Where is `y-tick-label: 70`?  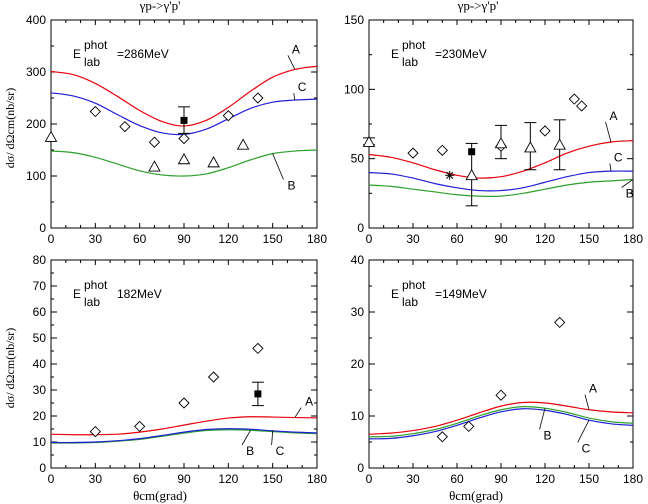
y-tick-label: 70 is located at coordinates (40, 286).